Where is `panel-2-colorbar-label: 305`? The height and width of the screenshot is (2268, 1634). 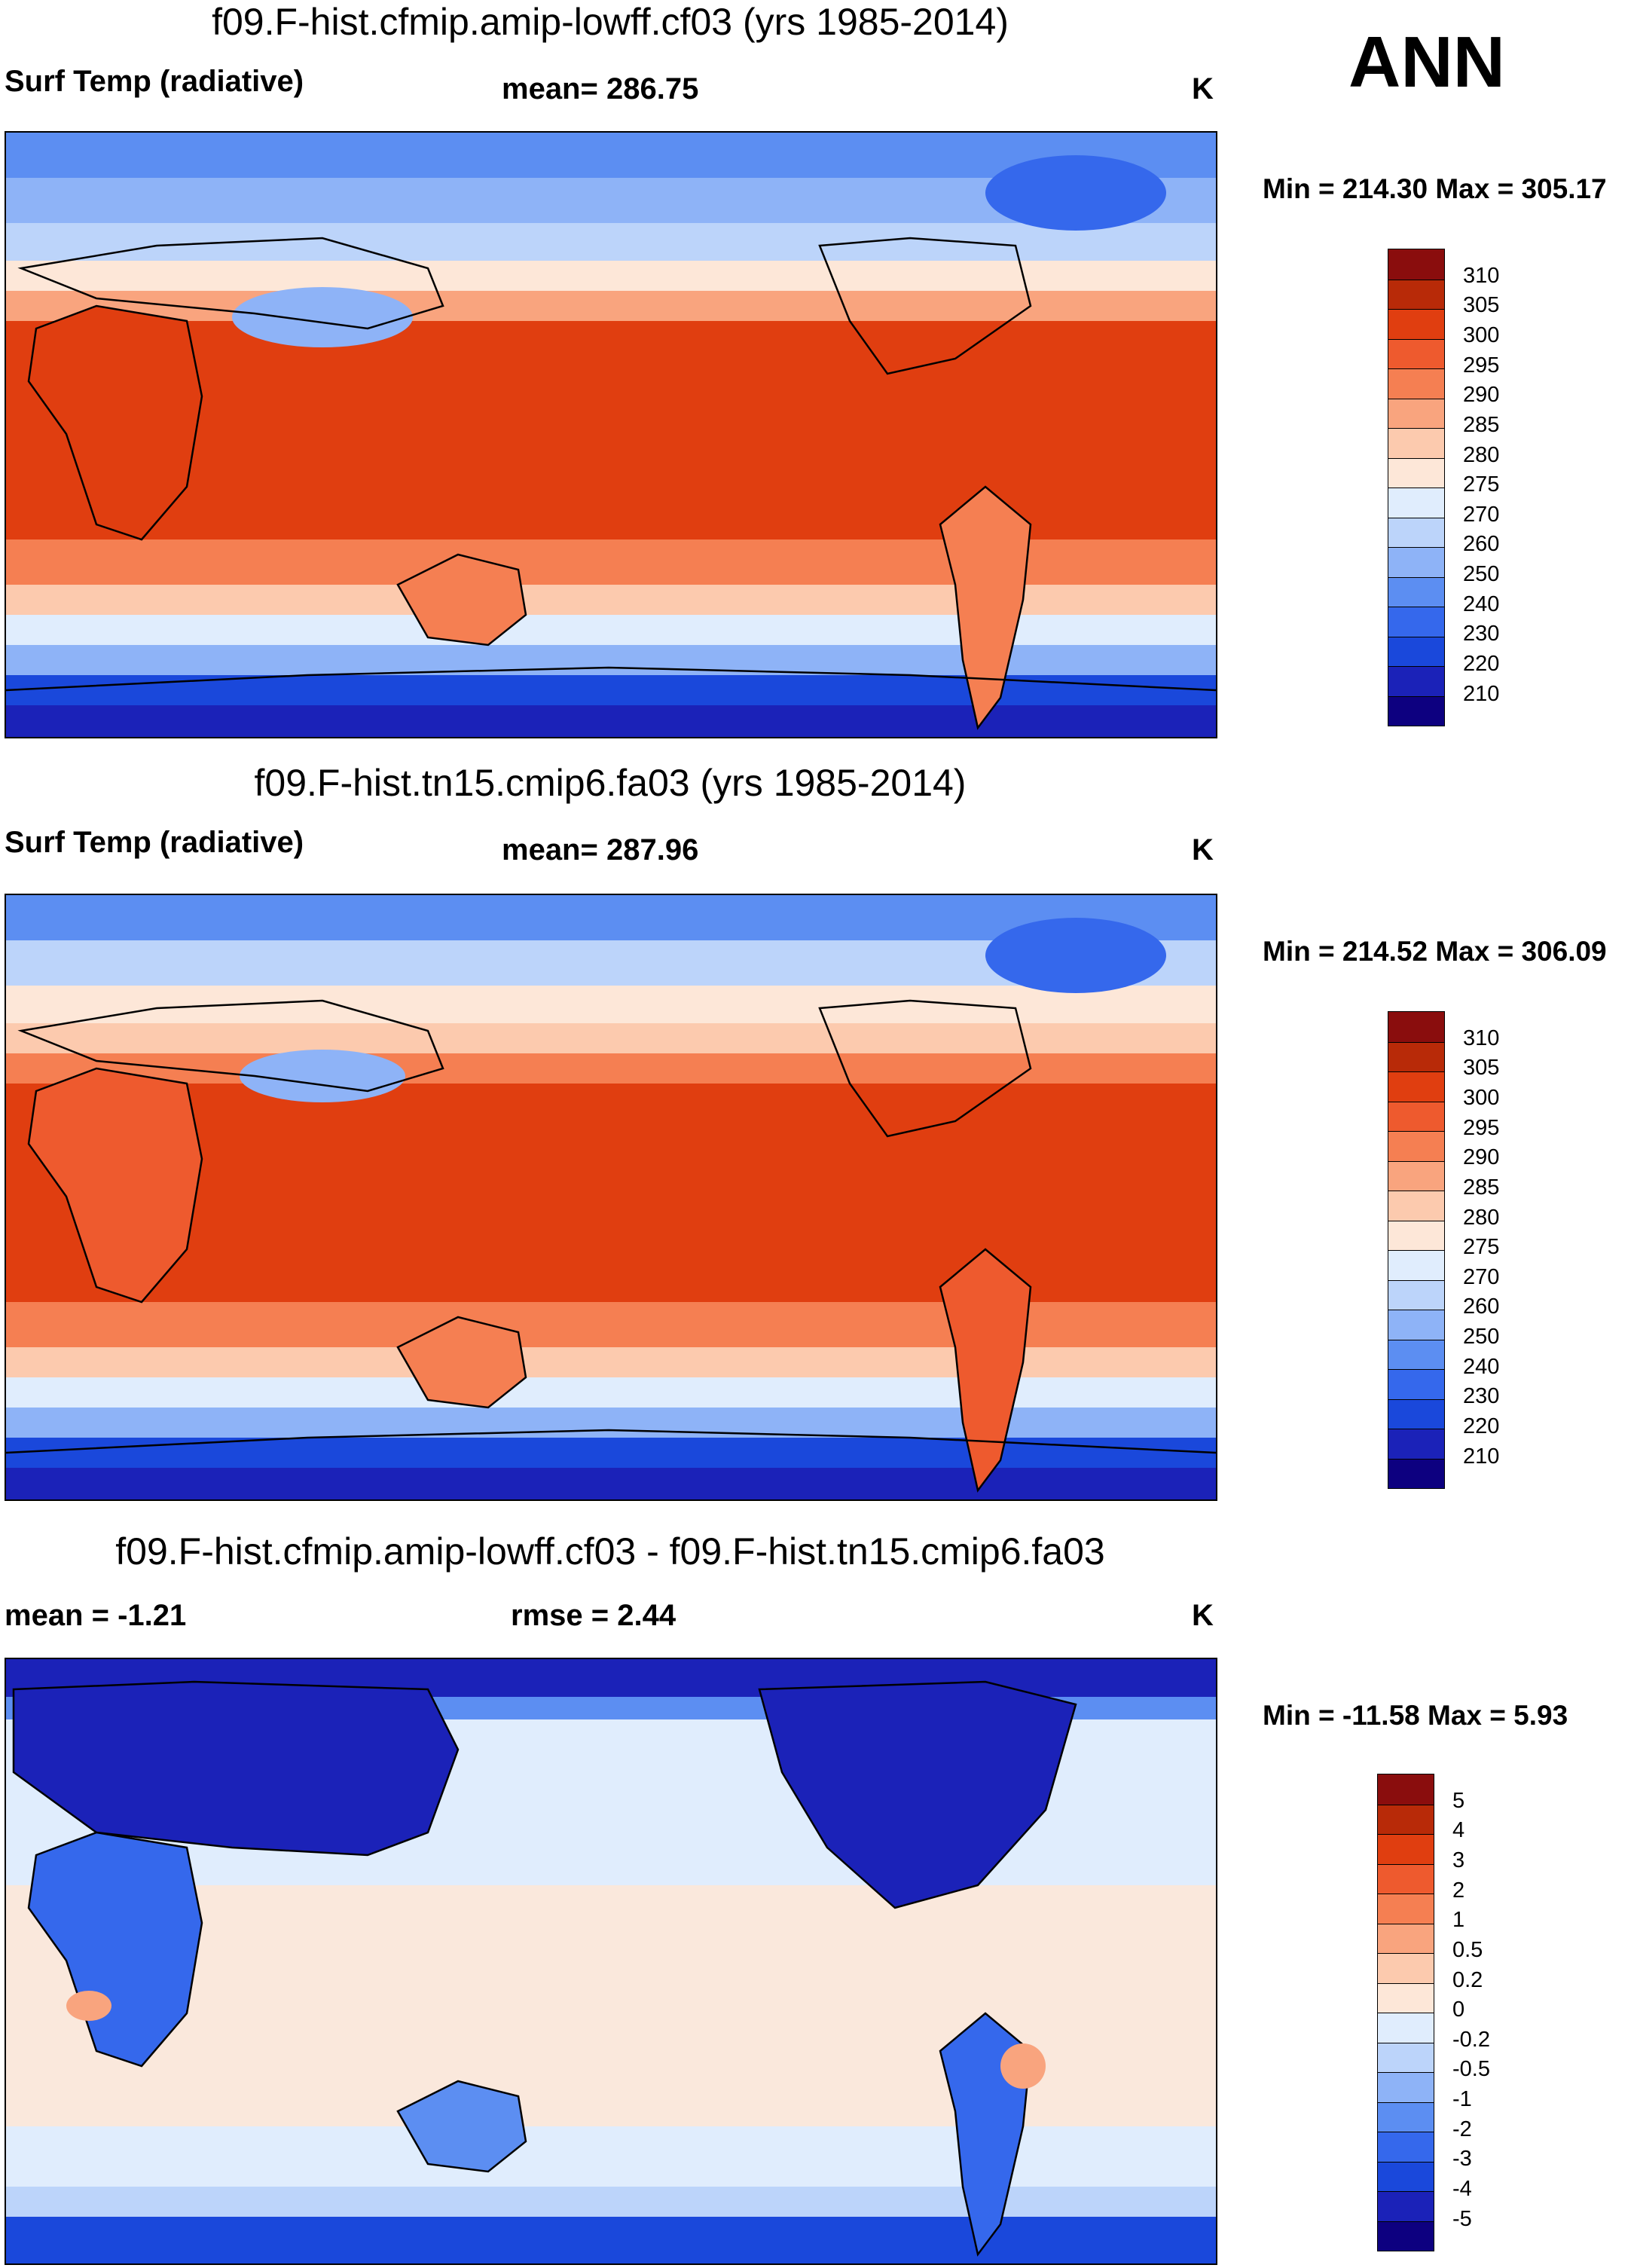
panel-2-colorbar-label: 305 is located at coordinates (1481, 1068).